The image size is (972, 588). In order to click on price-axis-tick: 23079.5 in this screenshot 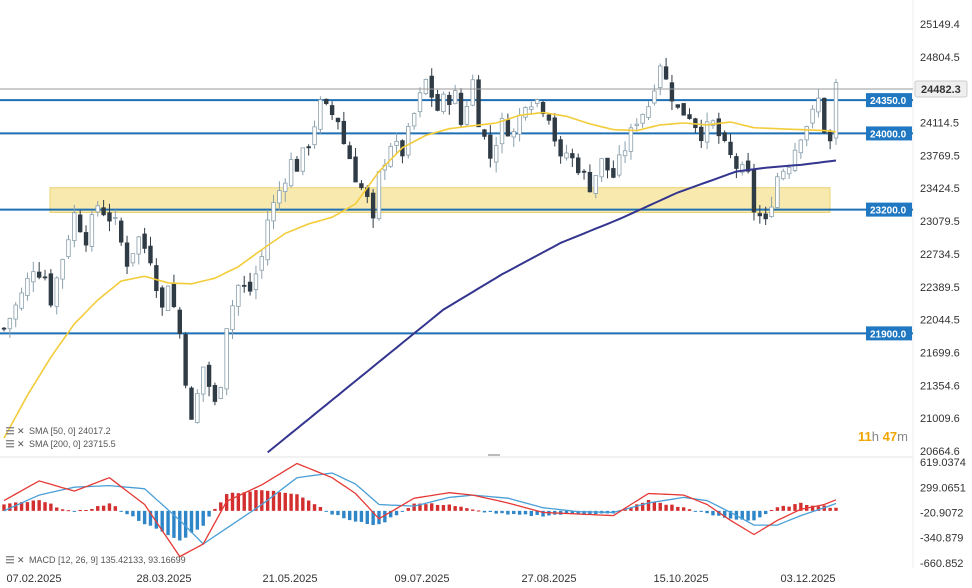, I will do `click(940, 222)`.